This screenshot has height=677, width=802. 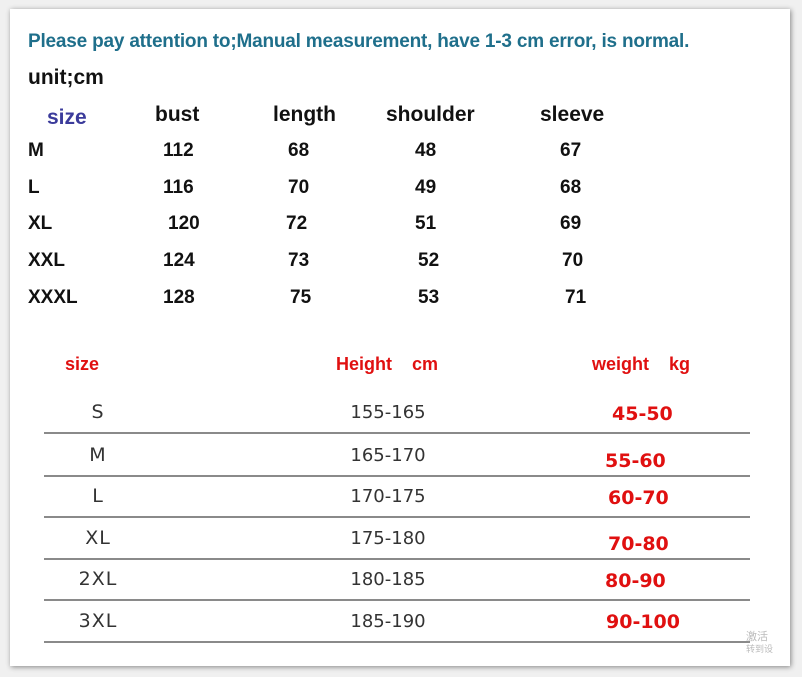 I want to click on height-cell: 180-185, so click(x=388, y=579).